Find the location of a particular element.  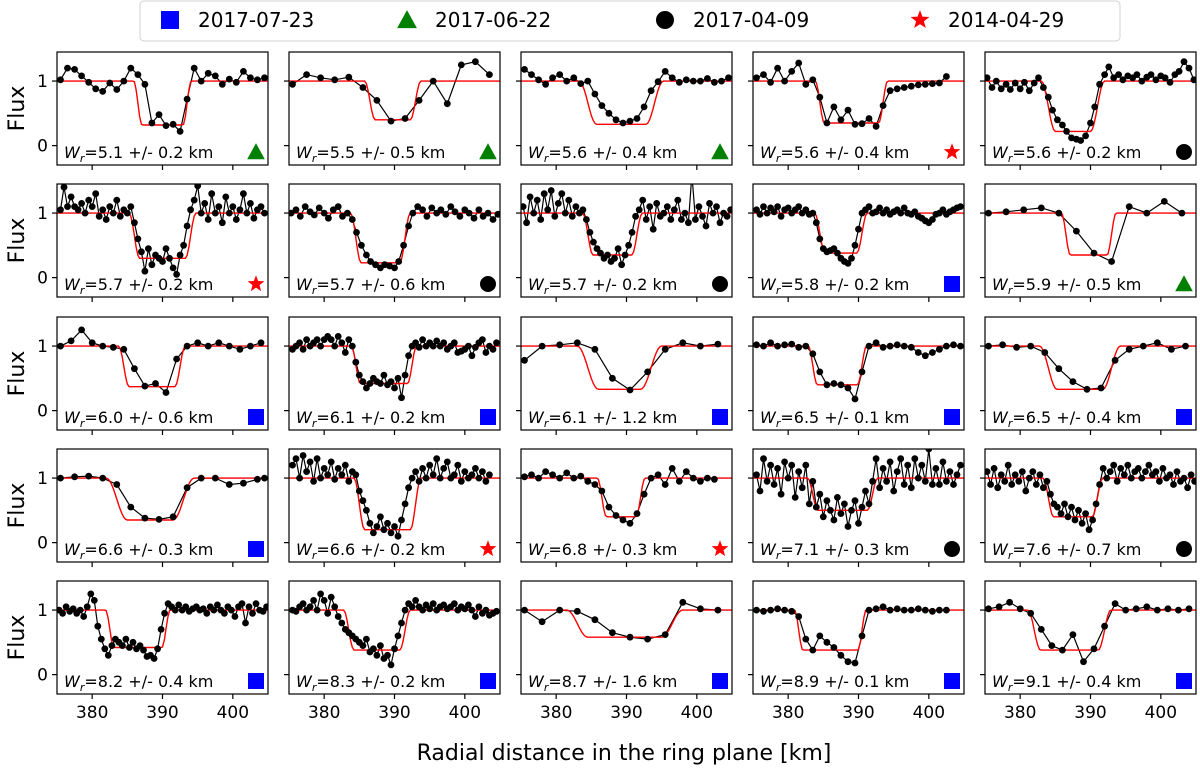

legend-square-icon is located at coordinates (170, 20).